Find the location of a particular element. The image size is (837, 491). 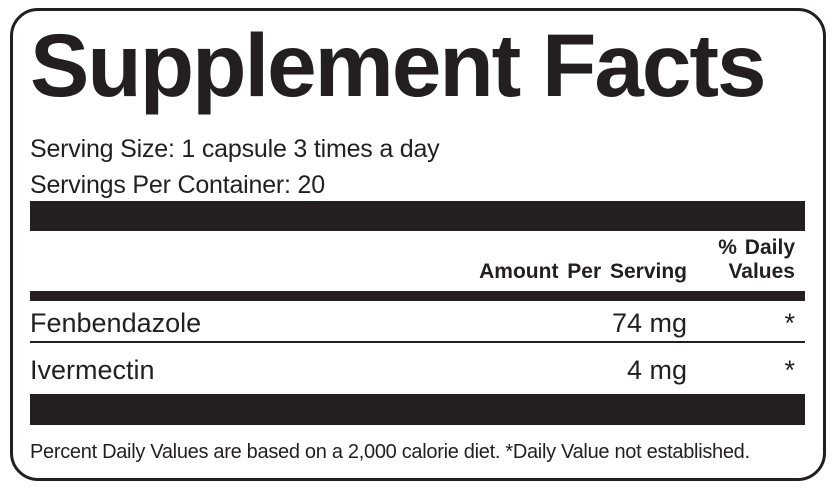

divider-bar-top is located at coordinates (417, 216).